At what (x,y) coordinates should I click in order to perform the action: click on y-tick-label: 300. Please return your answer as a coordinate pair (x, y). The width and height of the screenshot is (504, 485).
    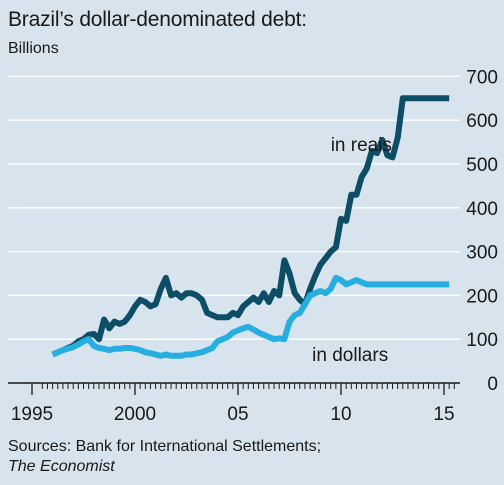
    Looking at the image, I should click on (482, 253).